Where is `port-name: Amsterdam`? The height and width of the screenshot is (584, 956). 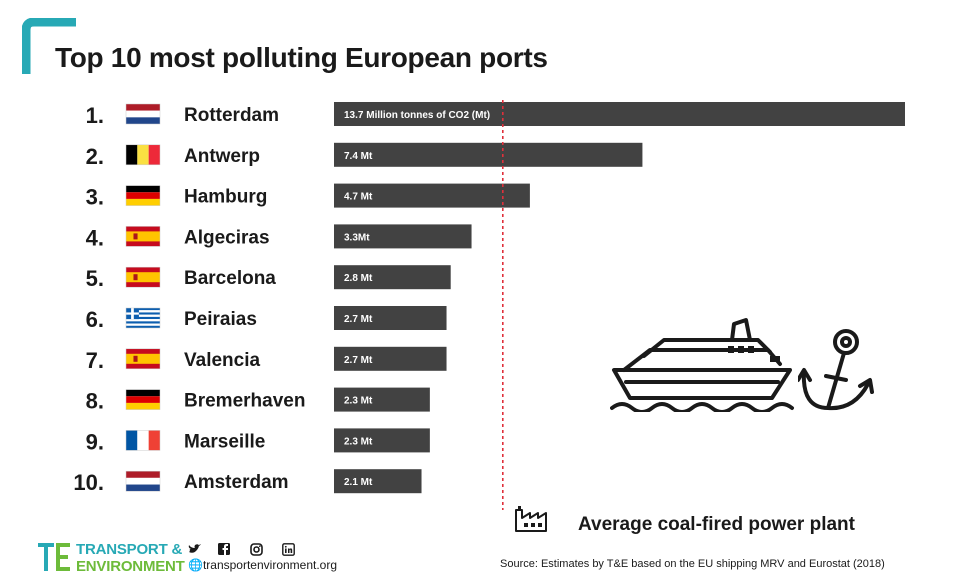
port-name: Amsterdam is located at coordinates (236, 482).